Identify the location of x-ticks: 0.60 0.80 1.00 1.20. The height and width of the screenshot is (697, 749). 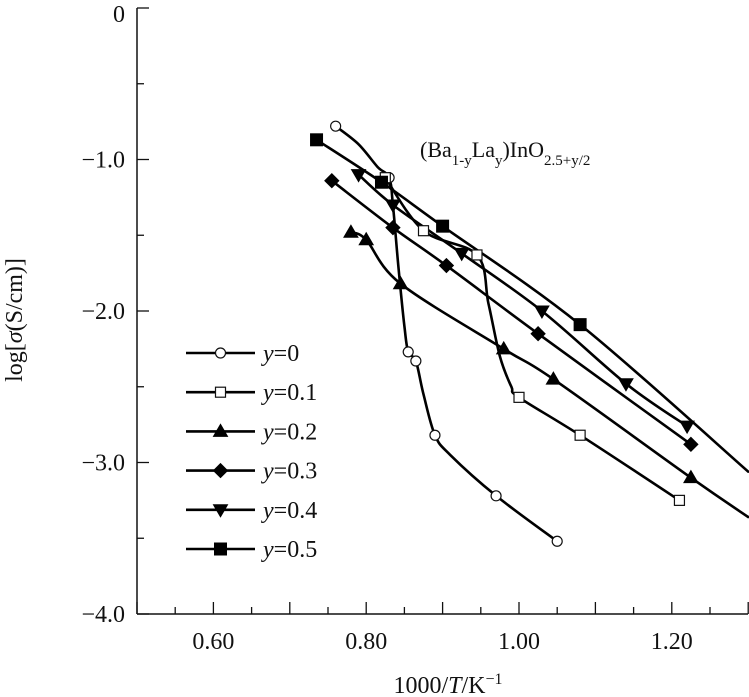
(442, 628).